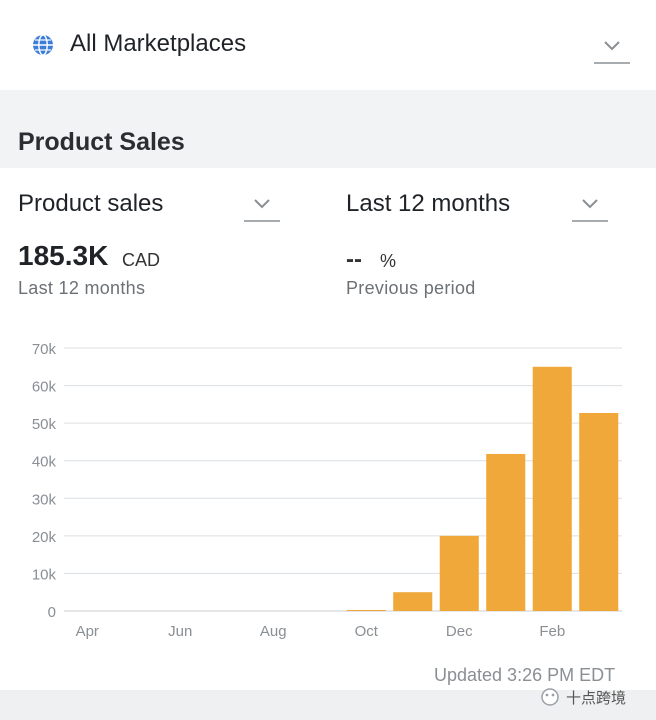 The image size is (656, 720). Describe the element at coordinates (44, 537) in the screenshot. I see `y-tick-label: 20k` at that location.